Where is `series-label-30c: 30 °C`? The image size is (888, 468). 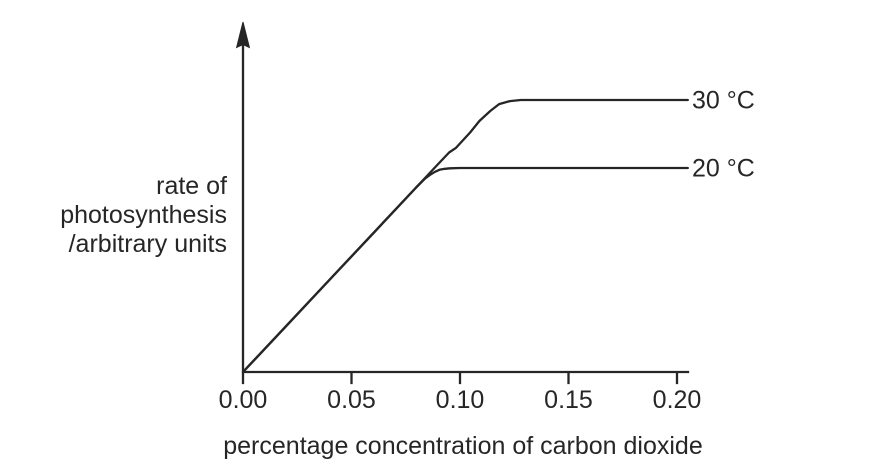 series-label-30c: 30 °C is located at coordinates (723, 100).